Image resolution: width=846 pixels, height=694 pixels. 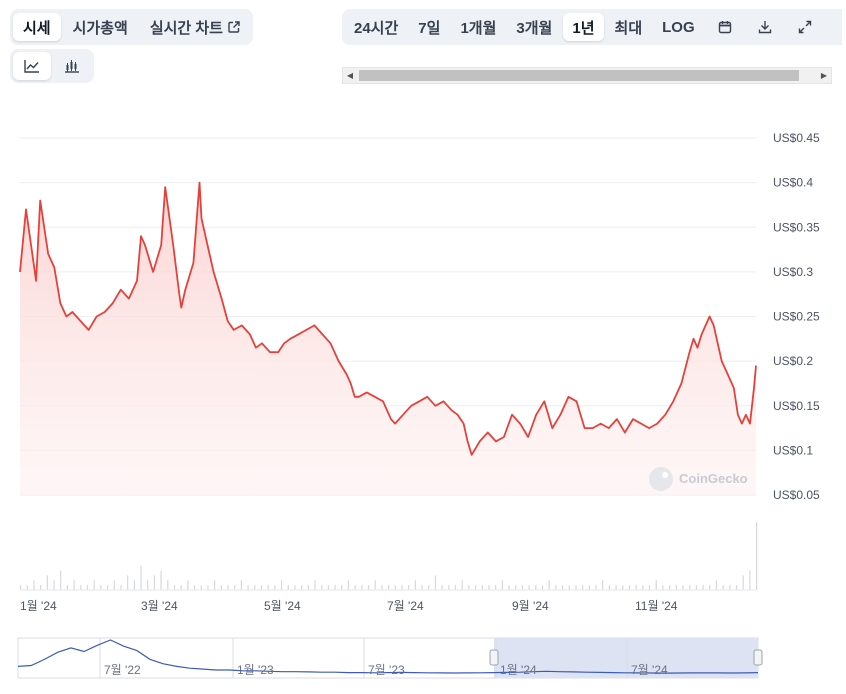 I want to click on range-24h: 24시간, so click(x=376, y=27).